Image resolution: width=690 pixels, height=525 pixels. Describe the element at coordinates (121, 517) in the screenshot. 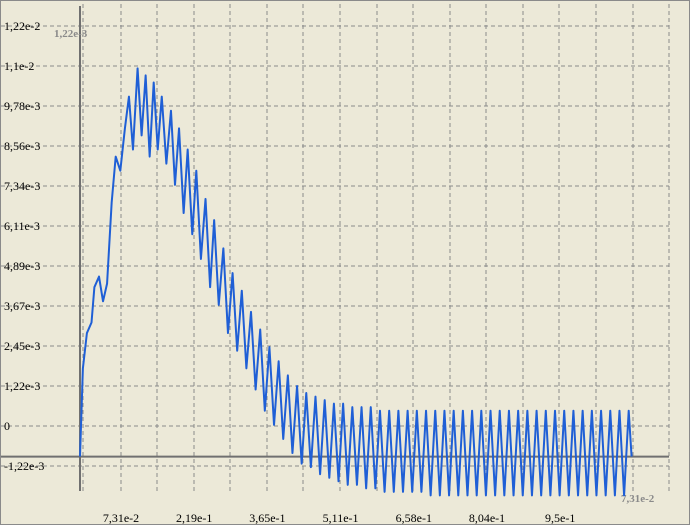

I see `x-tick-label: 7,31e-2` at that location.